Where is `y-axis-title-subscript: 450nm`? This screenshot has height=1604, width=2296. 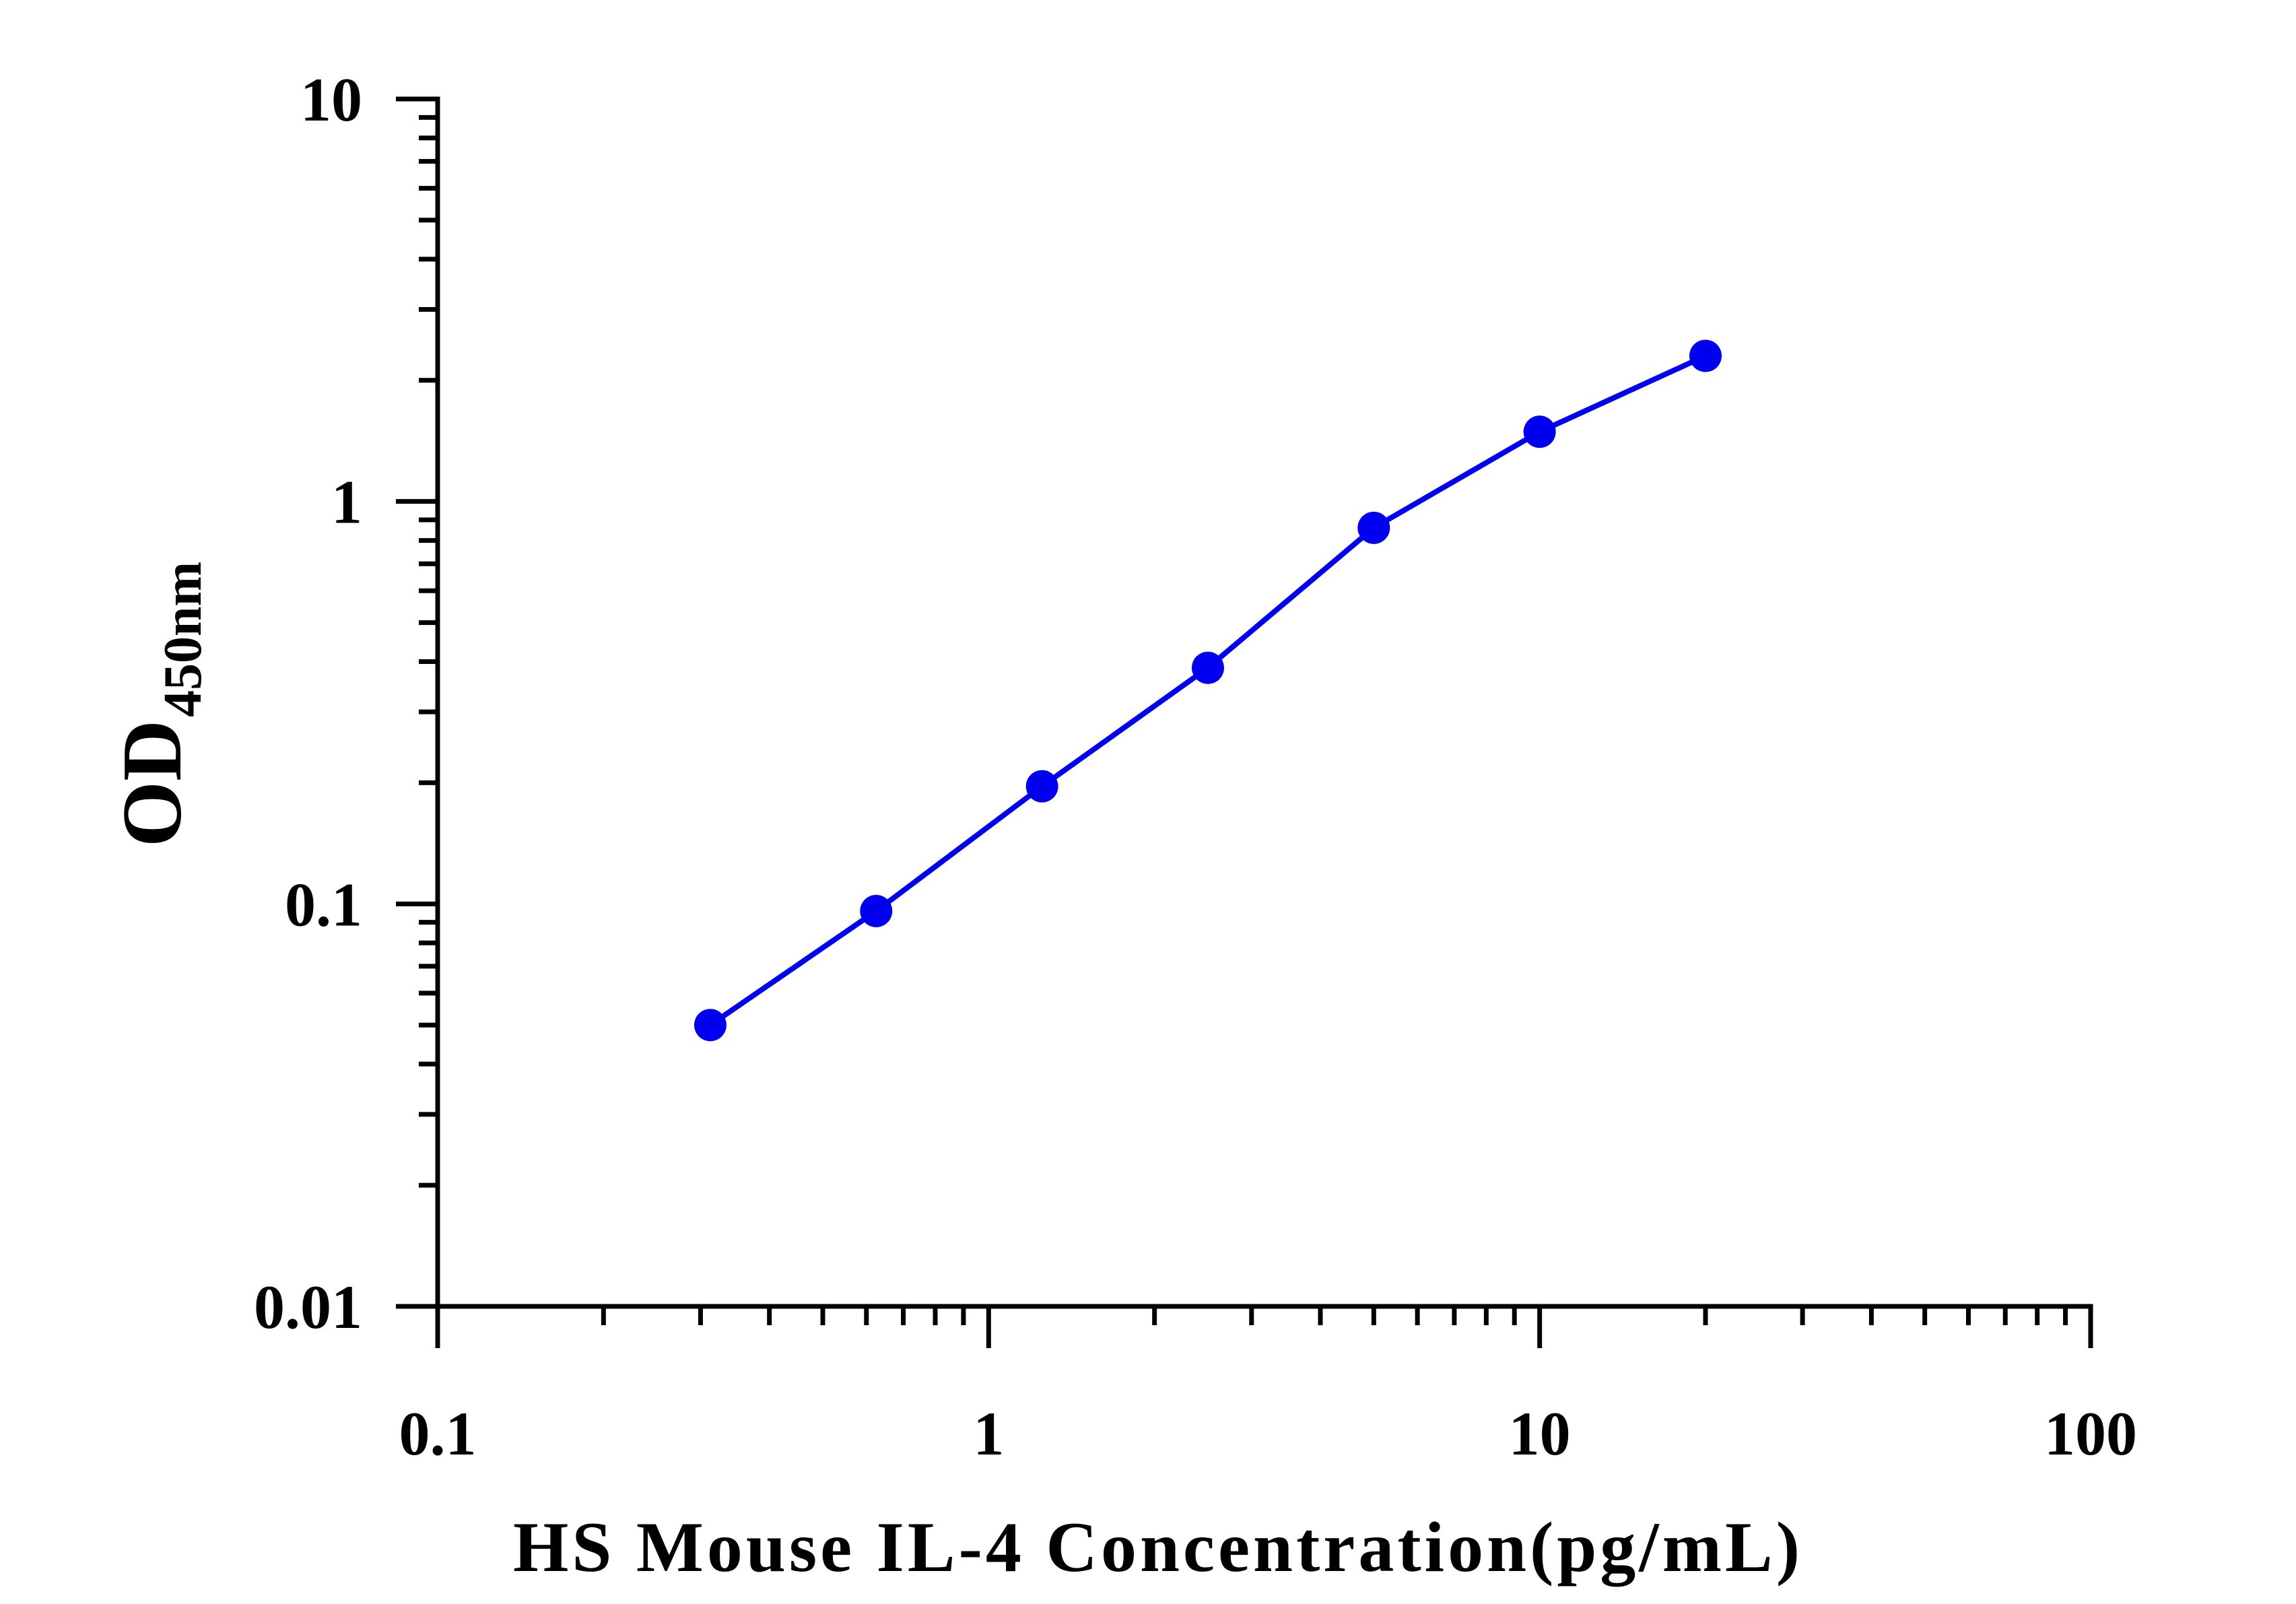 y-axis-title-subscript: 450nm is located at coordinates (183, 640).